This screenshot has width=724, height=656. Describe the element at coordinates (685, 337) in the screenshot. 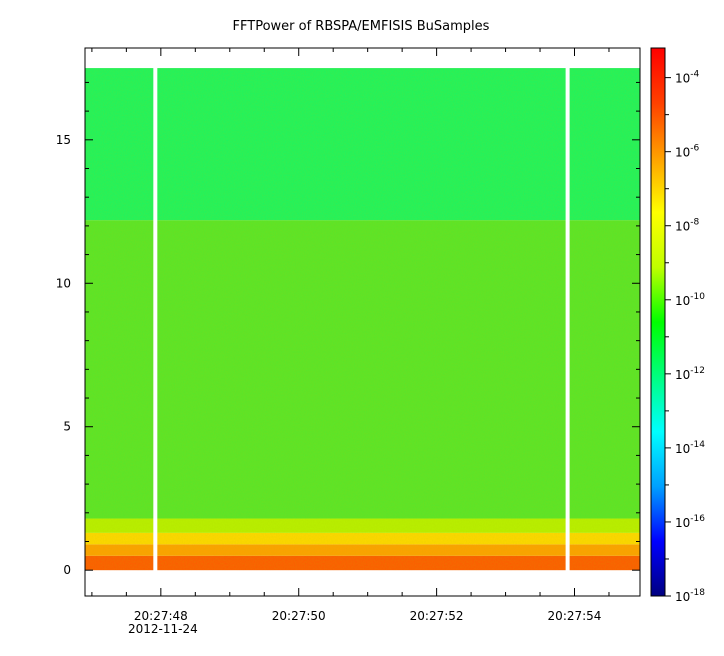

I see `colorbar-ticks: 10⁻⁴ 10⁻⁶ 10⁻⁸ 10⁻¹⁰ 10⁻¹² 10⁻¹⁴ 10⁻¹⁶ 10⁻¹⁸` at that location.